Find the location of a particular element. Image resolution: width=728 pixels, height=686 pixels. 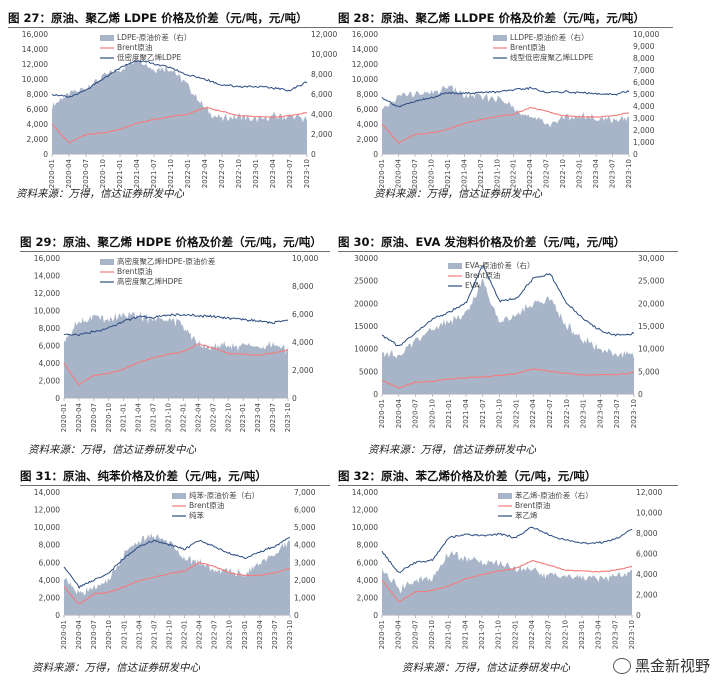

right-tick-label: 12,000 is located at coordinates (324, 34).